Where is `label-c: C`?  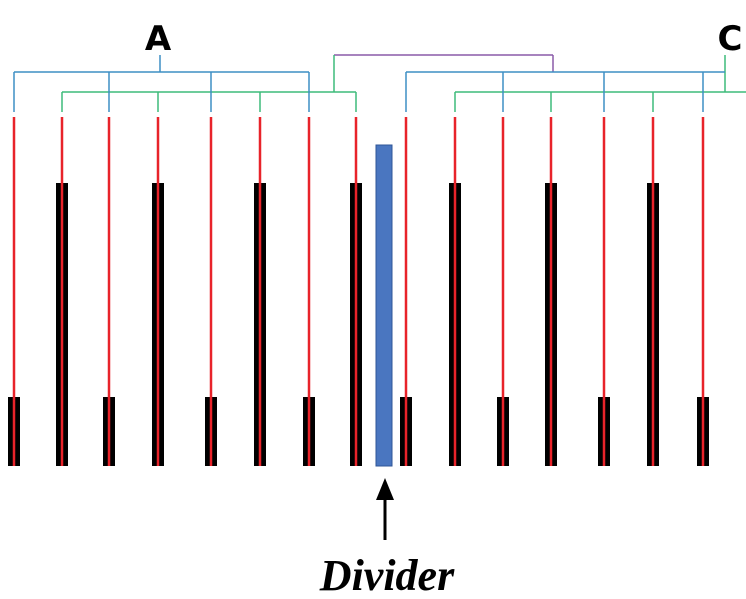
label-c: C is located at coordinates (730, 39).